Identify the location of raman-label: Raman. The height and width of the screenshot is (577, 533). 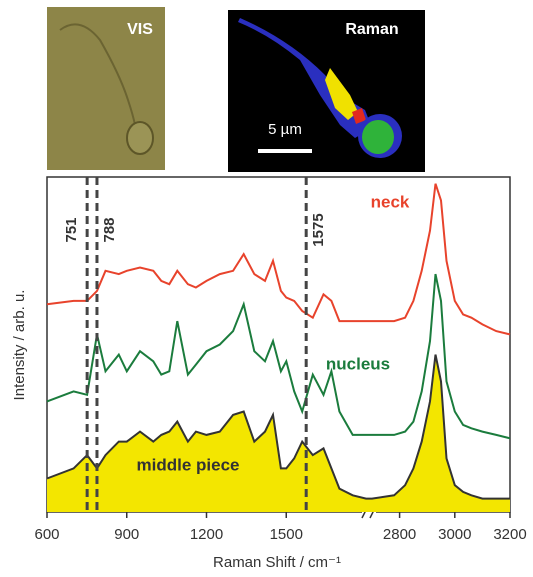
(371, 29).